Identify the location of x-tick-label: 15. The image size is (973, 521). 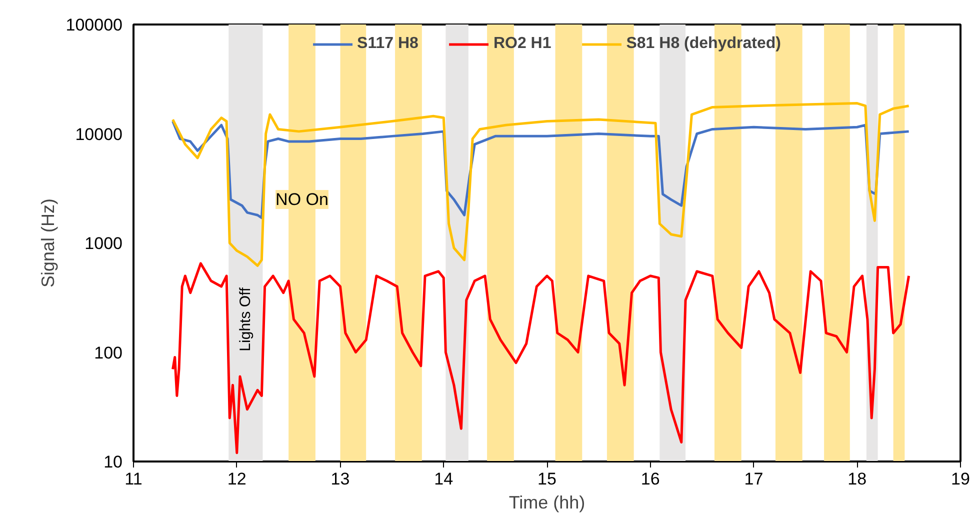
(547, 479).